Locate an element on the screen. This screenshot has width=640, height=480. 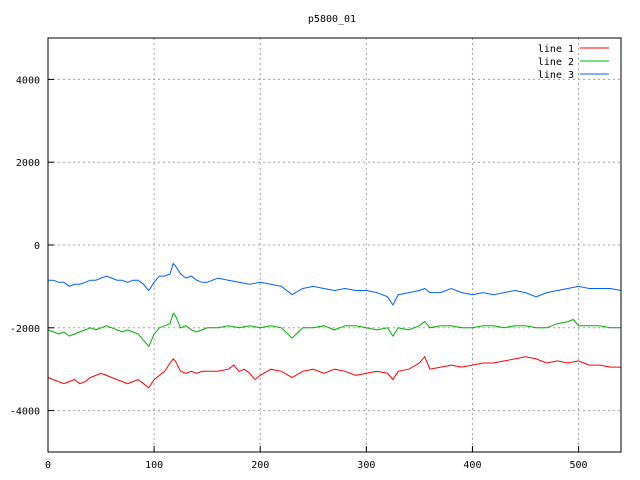
legend-label: line 3 is located at coordinates (556, 75).